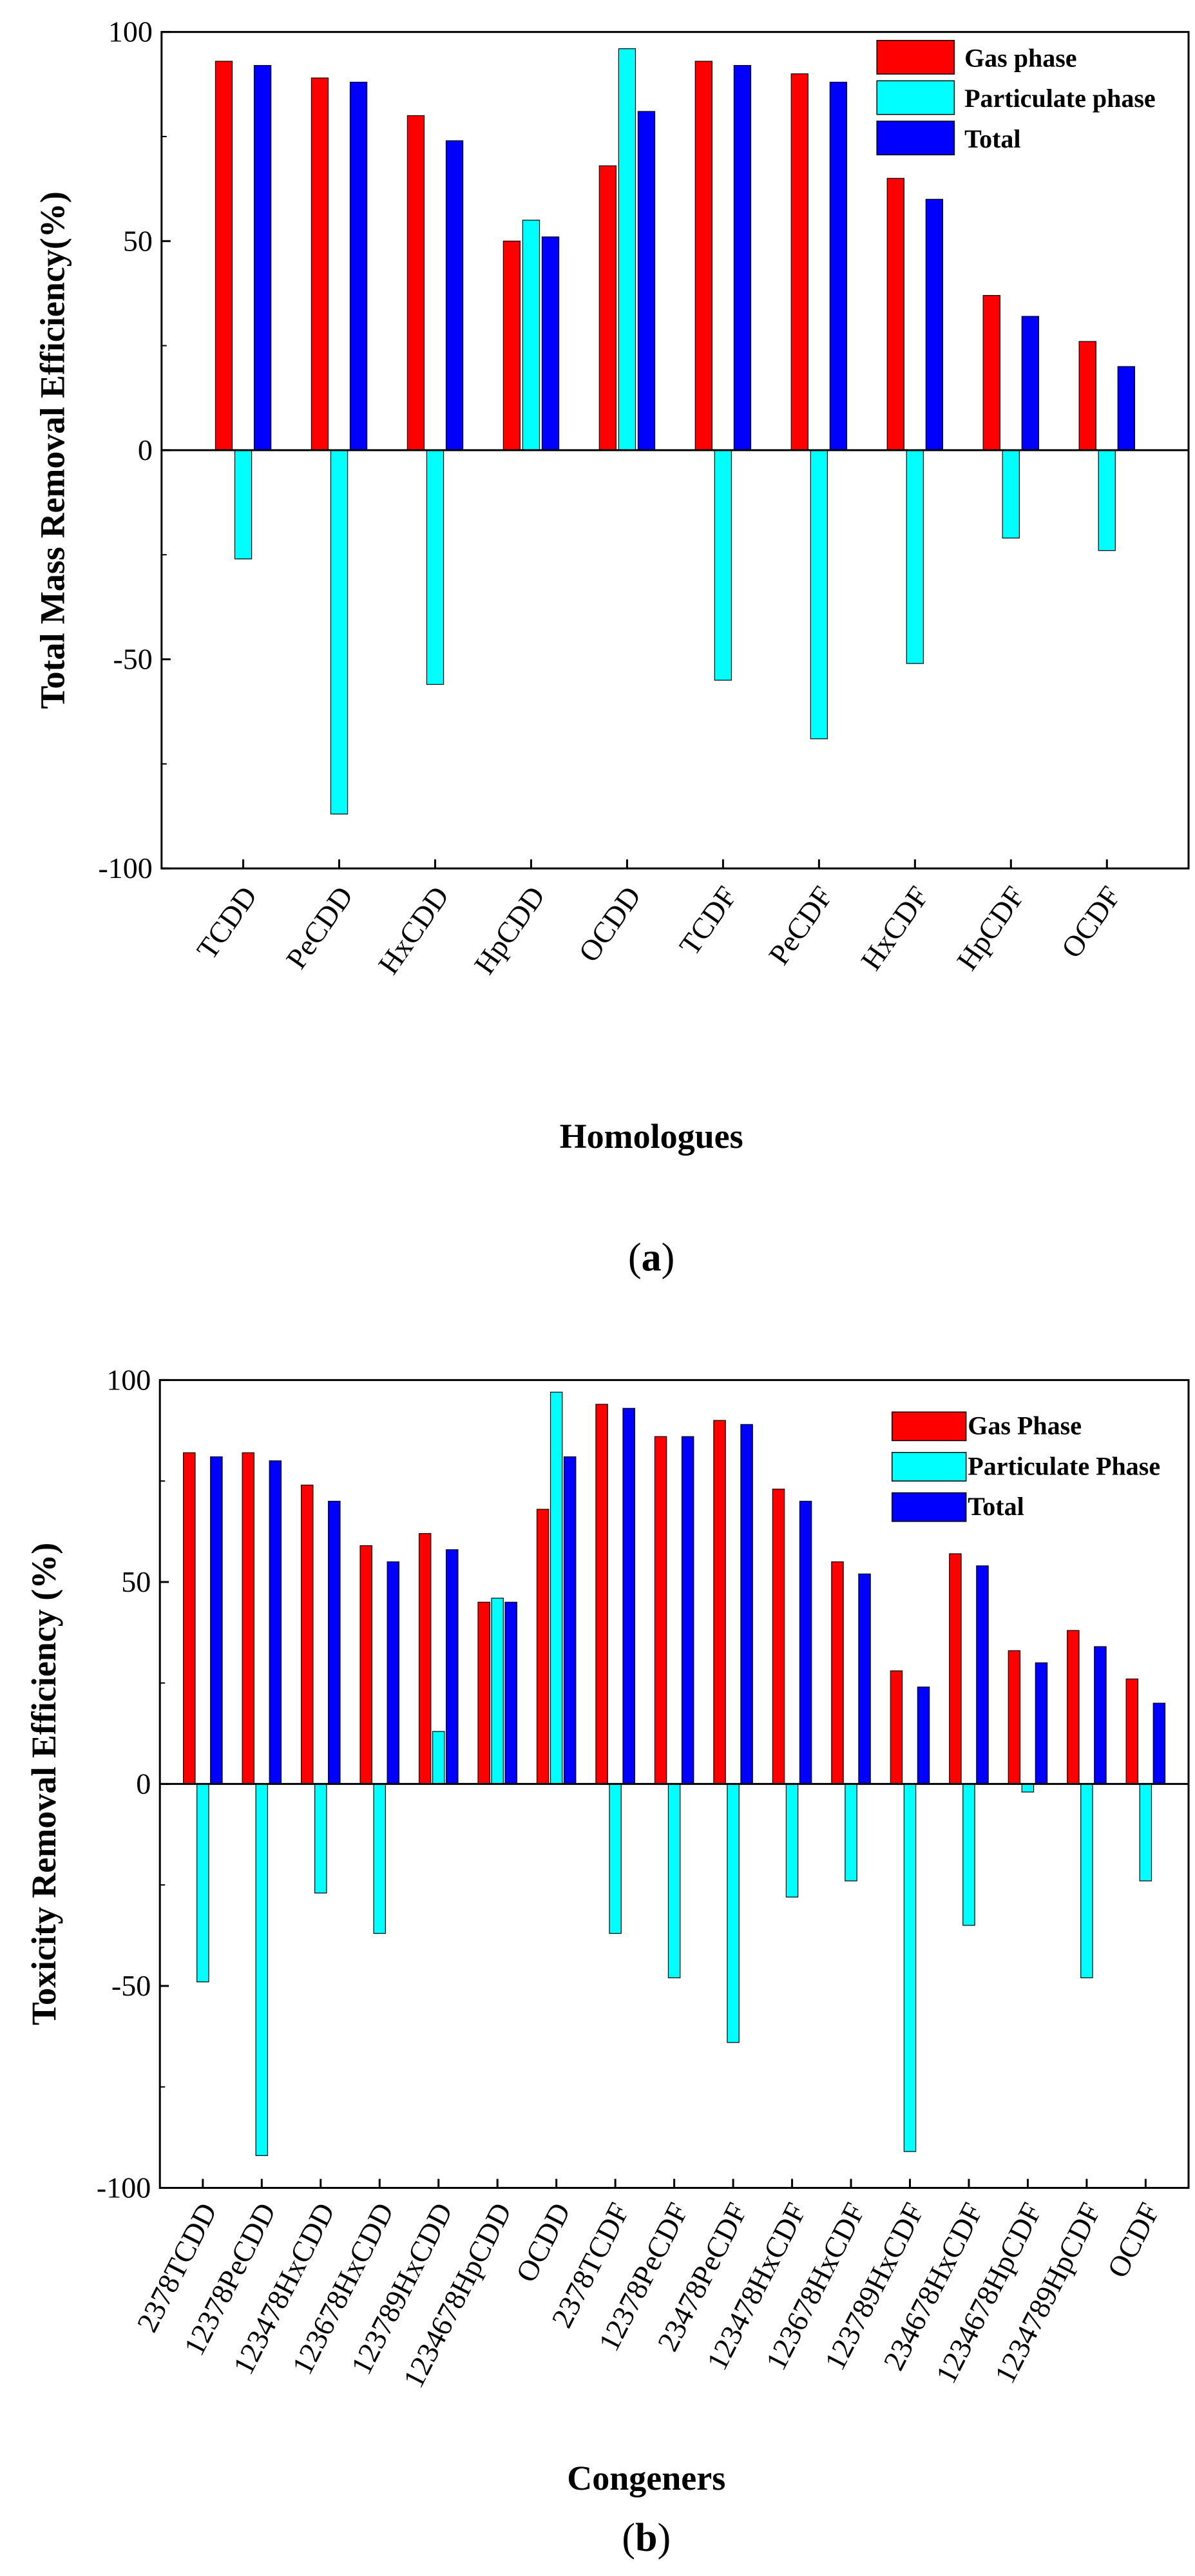 The image size is (1195, 2576). What do you see at coordinates (742, 257) in the screenshot?
I see `bar-a-total-tcdf` at bounding box center [742, 257].